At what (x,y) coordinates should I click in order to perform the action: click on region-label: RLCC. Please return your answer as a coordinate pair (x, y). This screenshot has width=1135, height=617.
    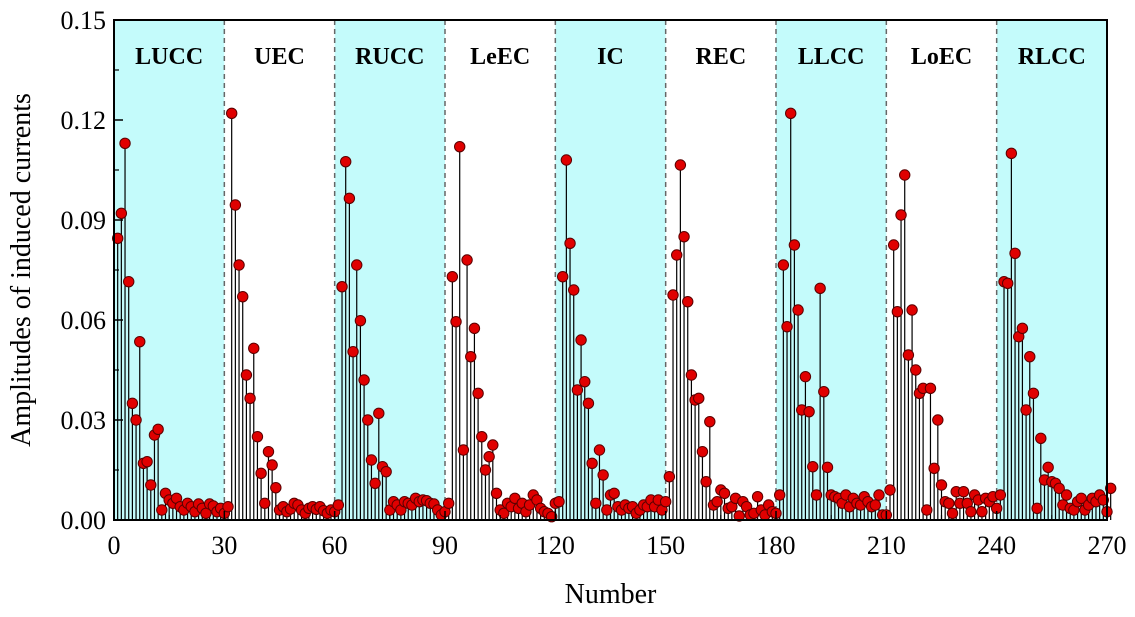
    Looking at the image, I should click on (1052, 57).